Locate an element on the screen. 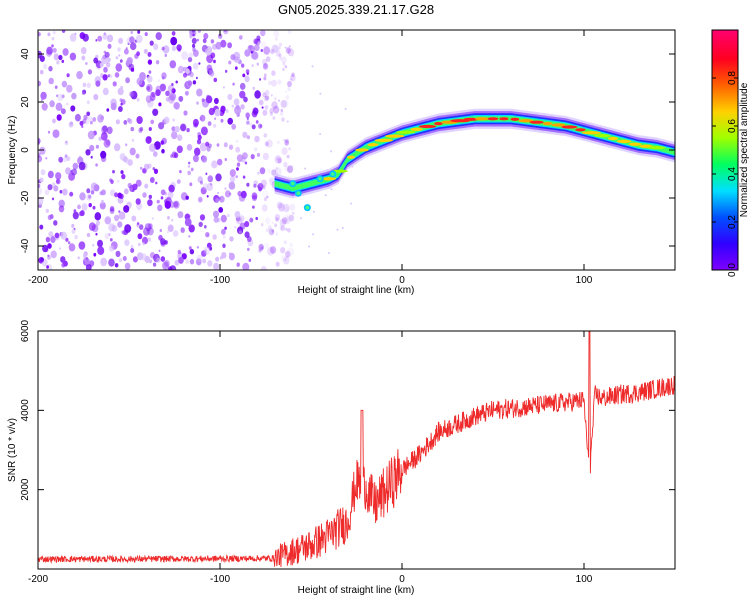 This screenshot has width=750, height=600. spectrogram-x-label: Height of straight line (km) is located at coordinates (356, 290).